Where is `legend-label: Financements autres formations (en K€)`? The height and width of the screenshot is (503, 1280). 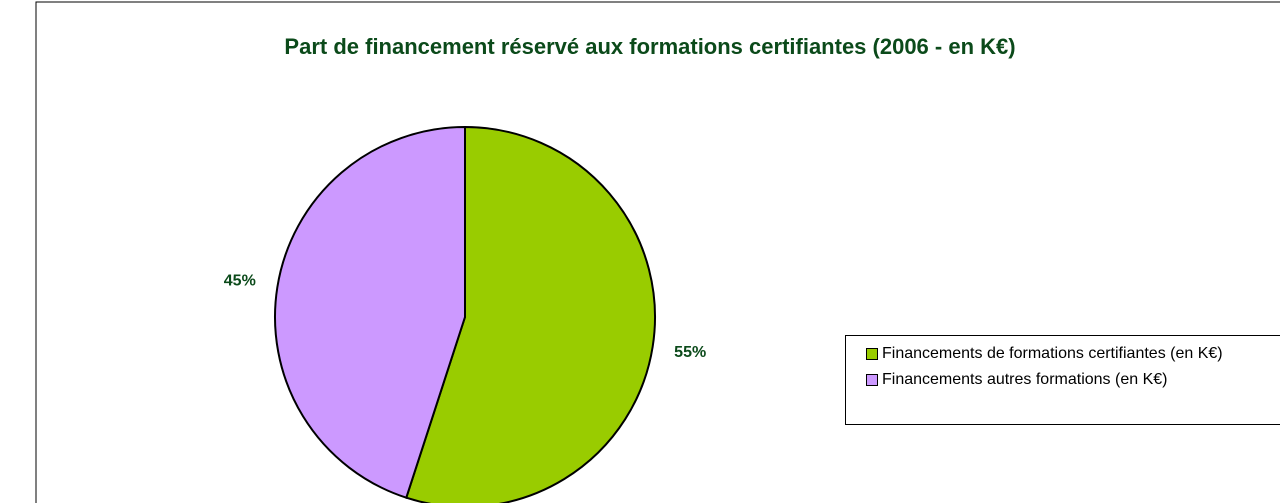
legend-label: Financements autres formations (en K€) is located at coordinates (1025, 379).